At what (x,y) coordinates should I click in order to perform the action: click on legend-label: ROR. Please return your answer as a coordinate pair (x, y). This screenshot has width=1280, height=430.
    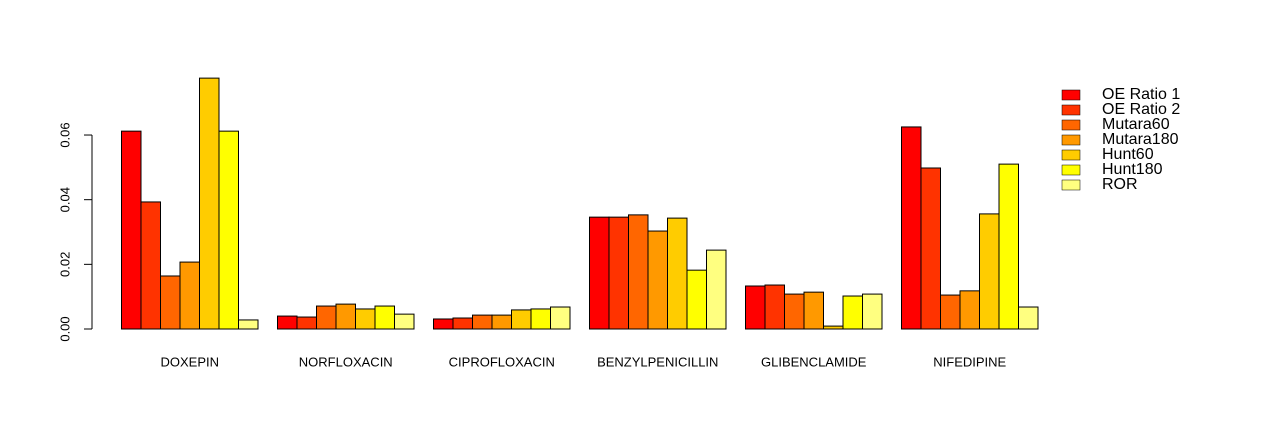
    Looking at the image, I should click on (1120, 184).